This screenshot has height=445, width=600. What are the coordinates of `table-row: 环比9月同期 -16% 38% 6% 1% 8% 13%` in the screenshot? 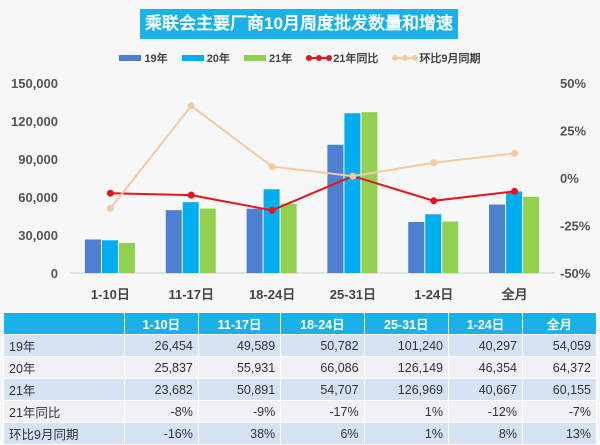 It's located at (300, 433).